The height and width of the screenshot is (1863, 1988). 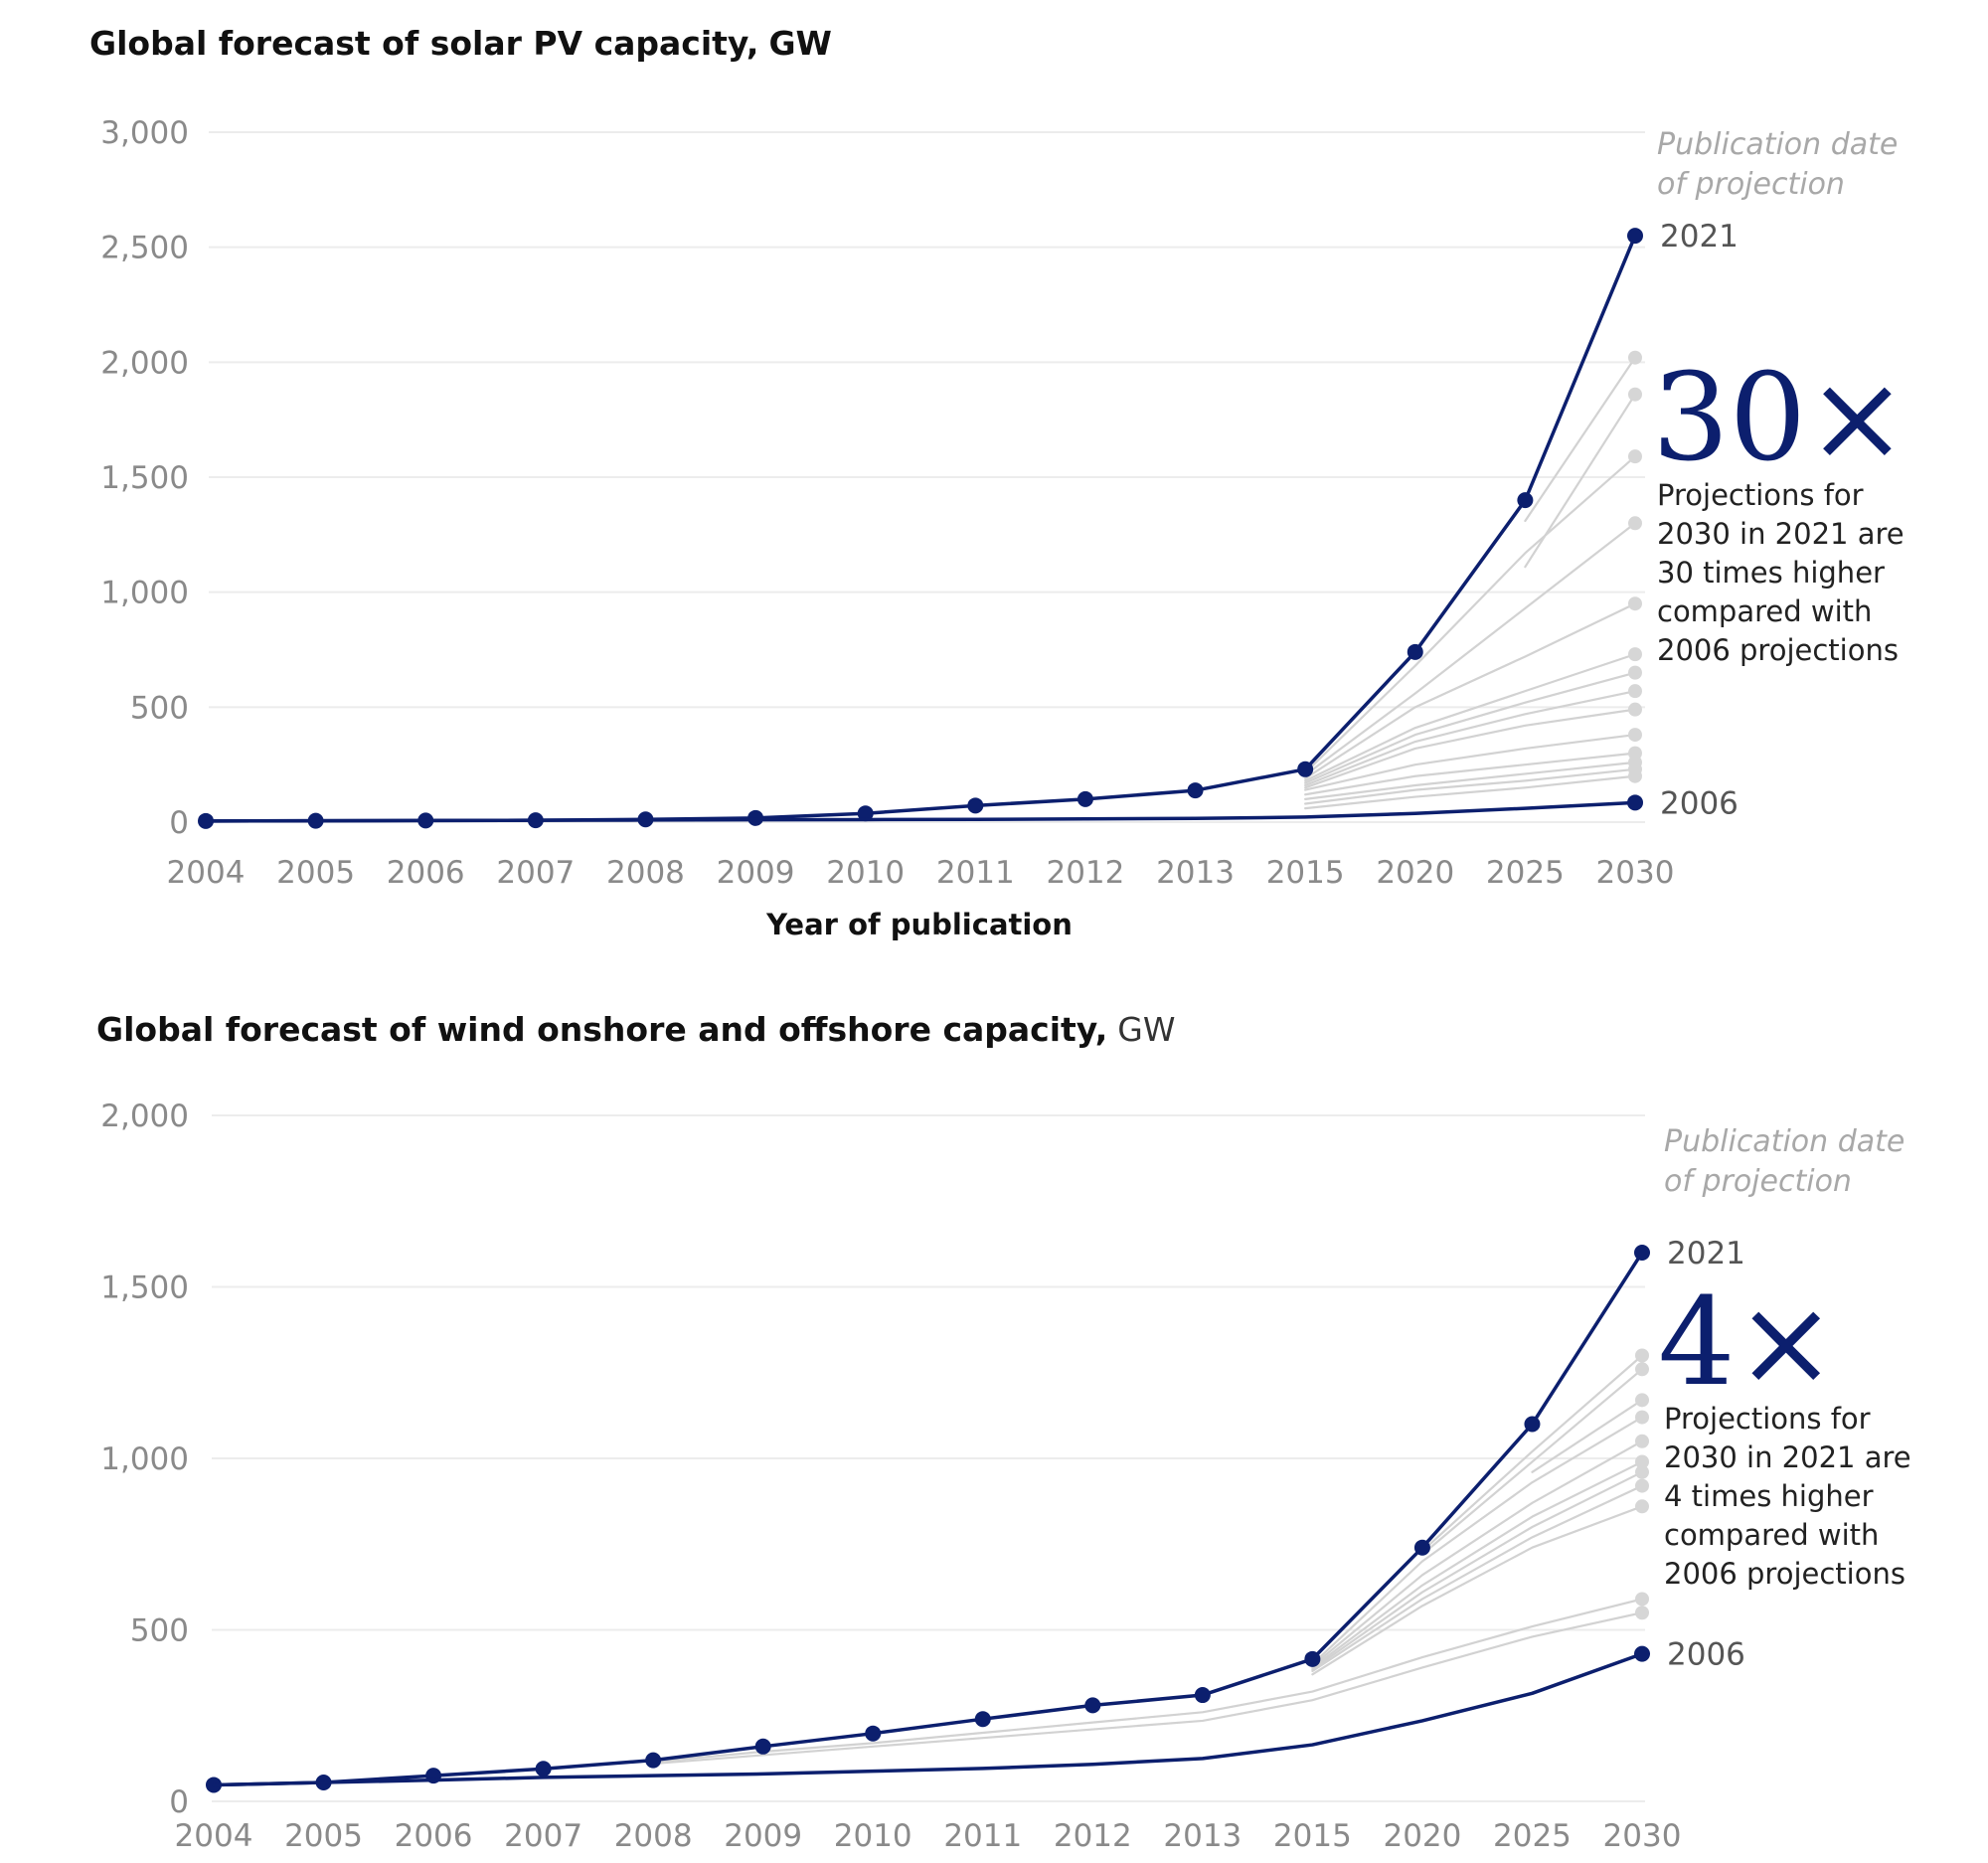 I want to click on x-axis-label: Year of publication, so click(x=919, y=924).